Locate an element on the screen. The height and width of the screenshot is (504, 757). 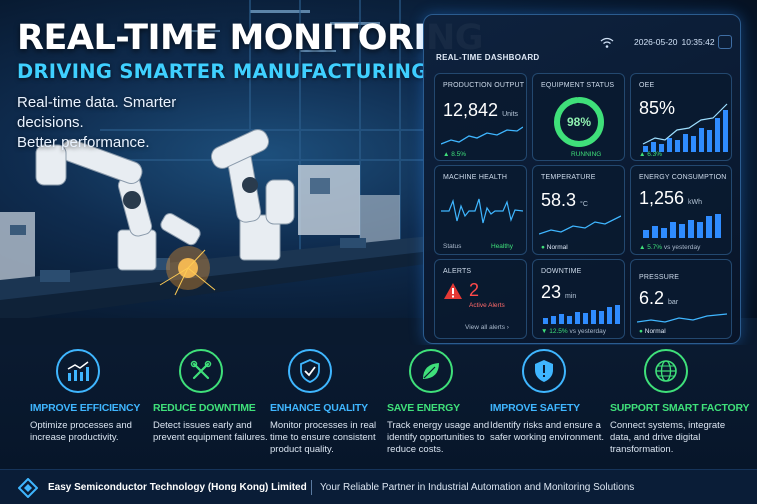
pressure-status: ● Normal is located at coordinates (652, 331).